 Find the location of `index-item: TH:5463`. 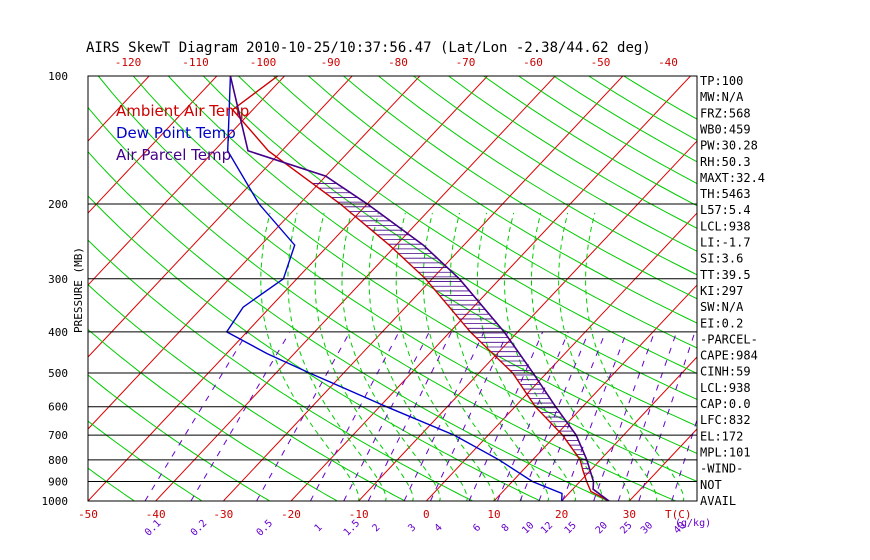

index-item: TH:5463 is located at coordinates (725, 194).